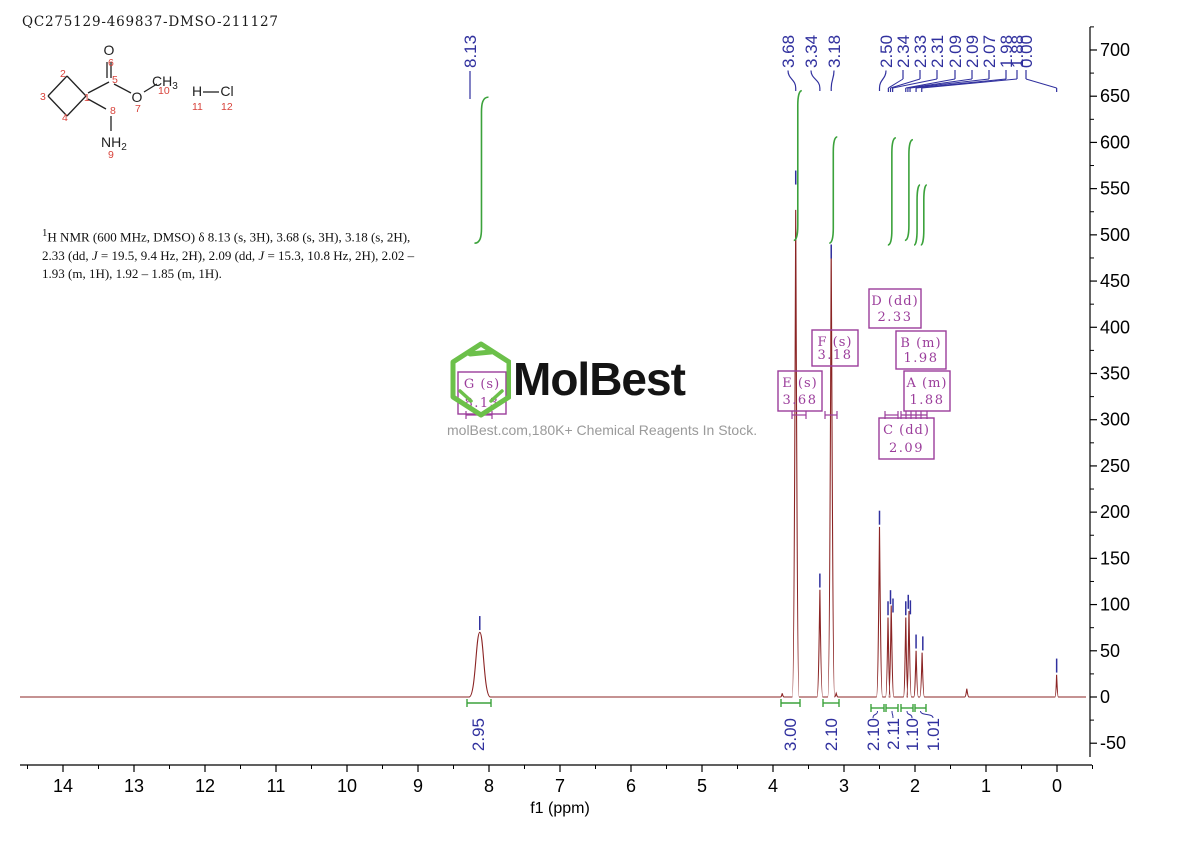 This screenshot has height=841, width=1190. What do you see at coordinates (482, 384) in the screenshot?
I see `svg-text: G (s)` at bounding box center [482, 384].